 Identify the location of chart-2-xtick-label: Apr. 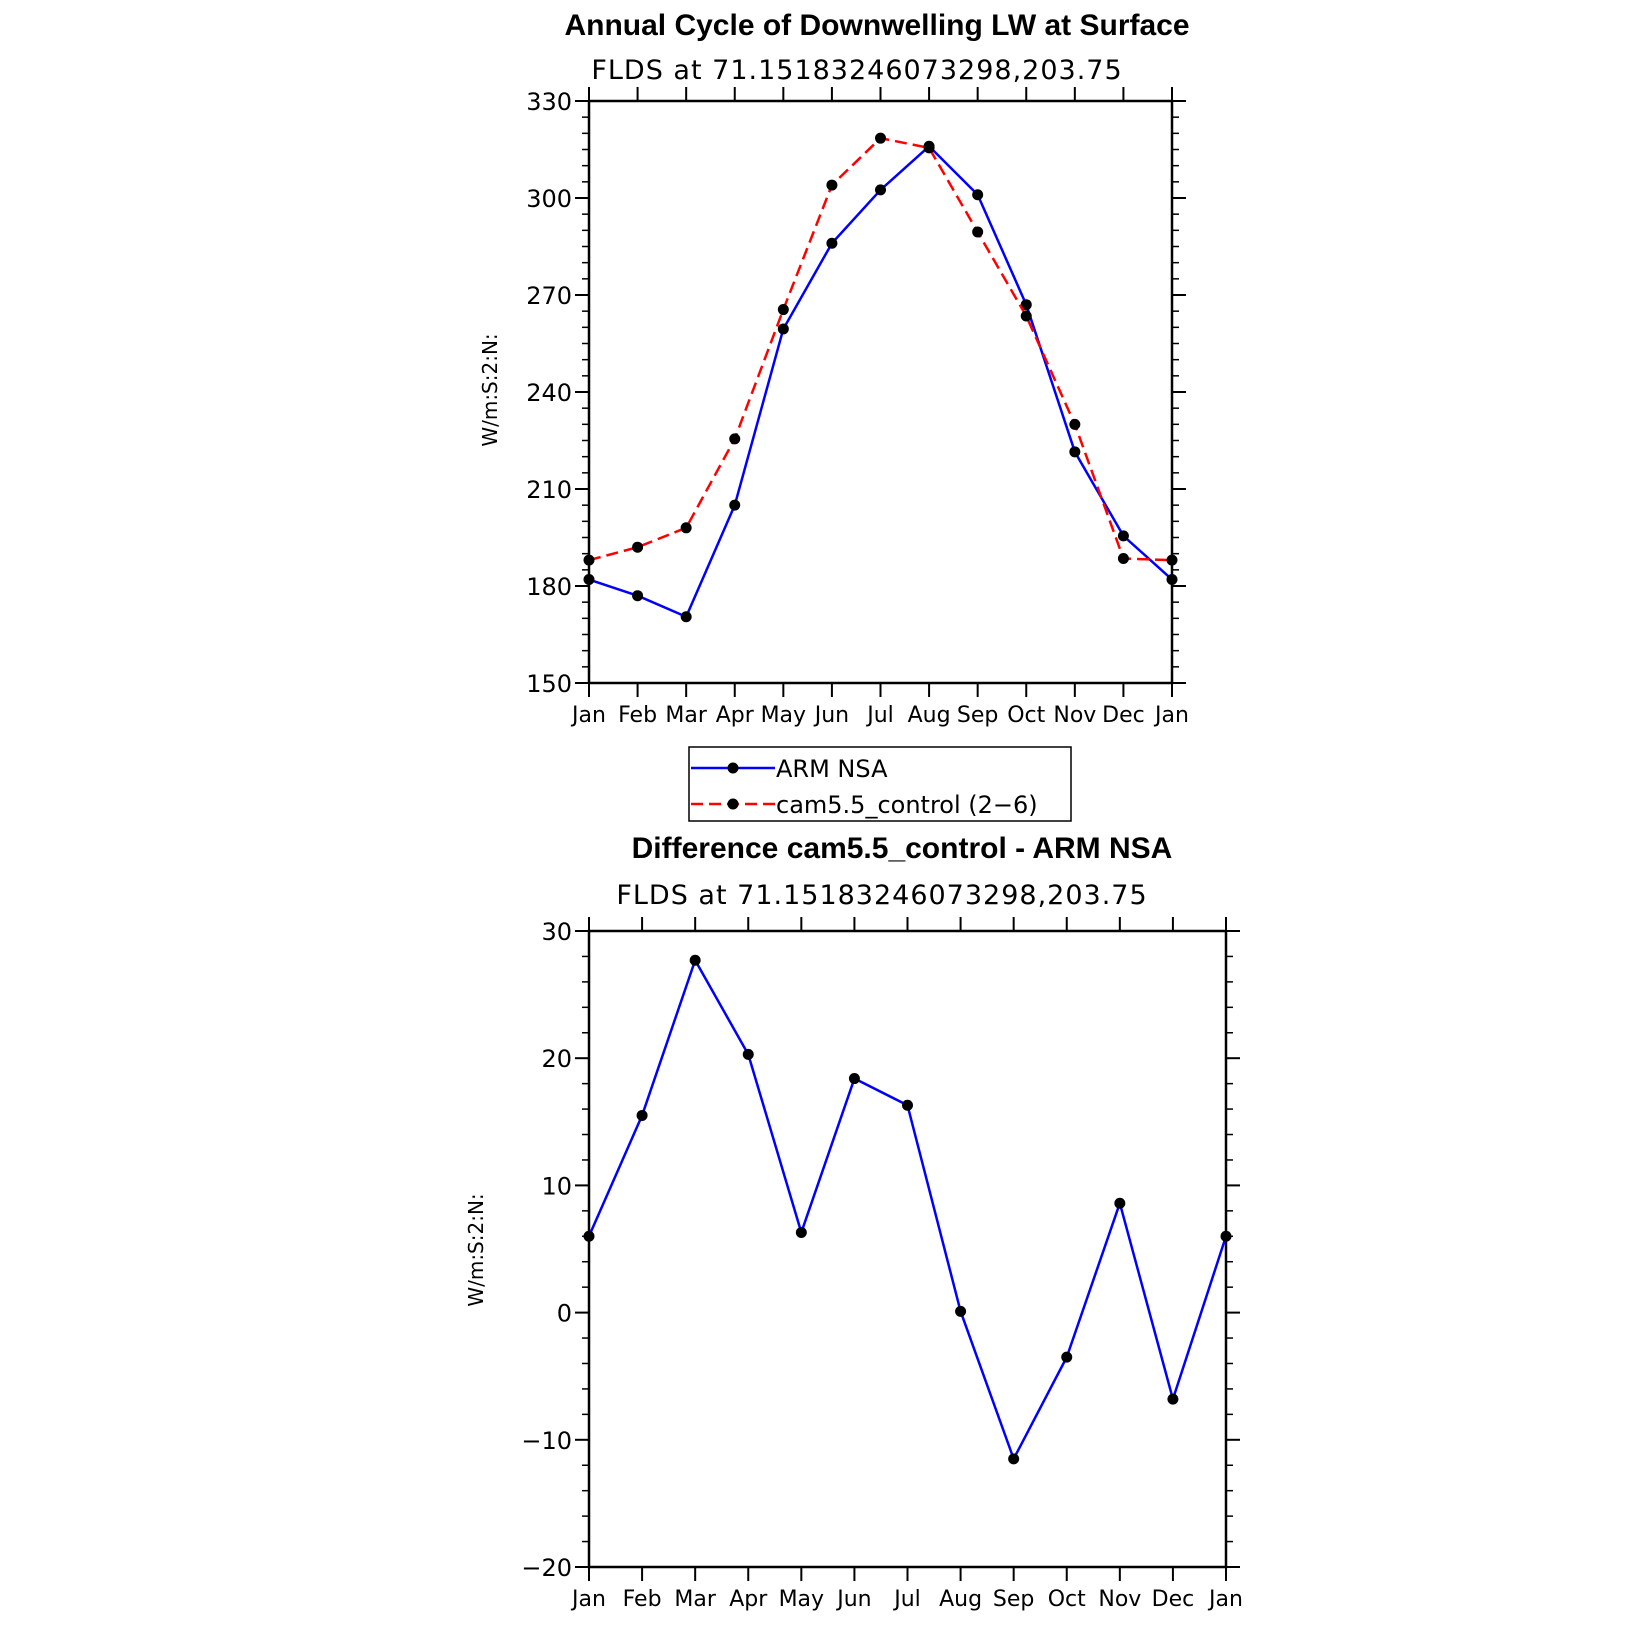
(748, 1599).